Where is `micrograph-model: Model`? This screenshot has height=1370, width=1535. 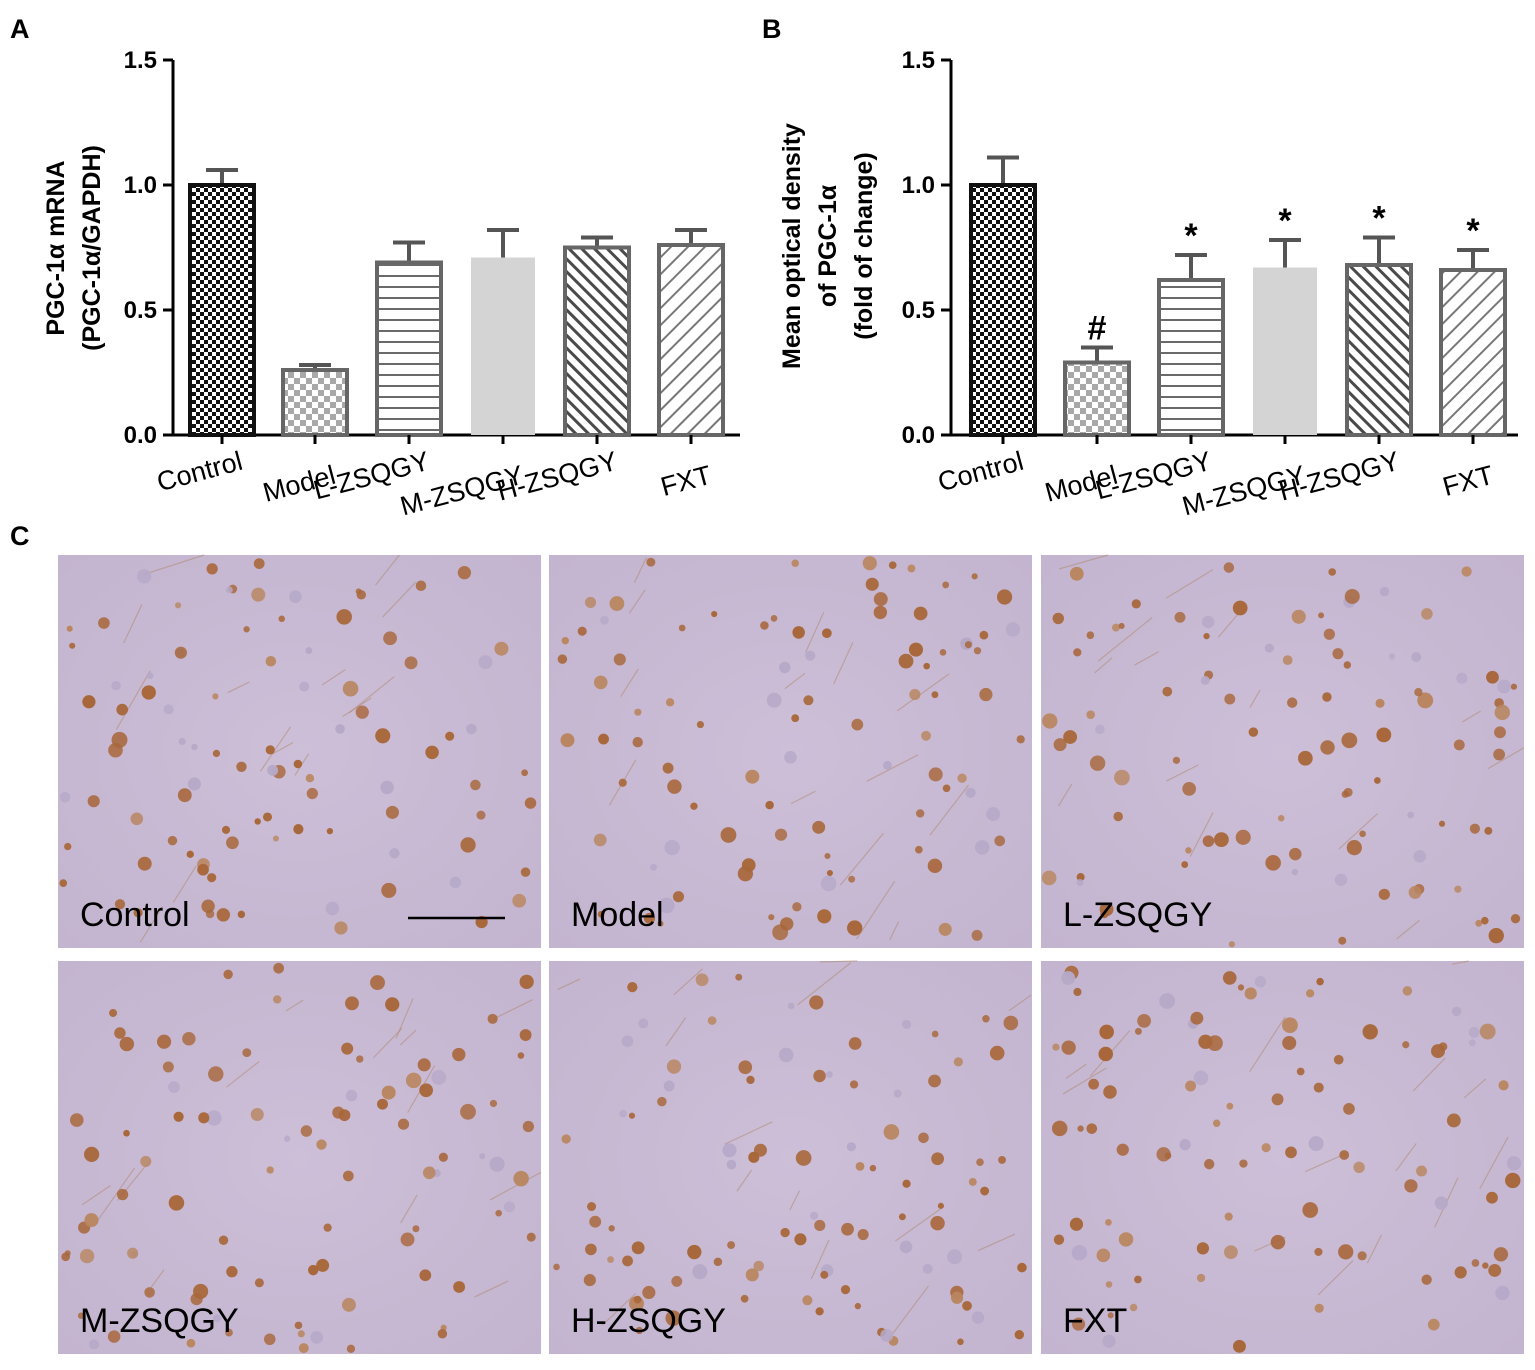
micrograph-model: Model is located at coordinates (790, 751).